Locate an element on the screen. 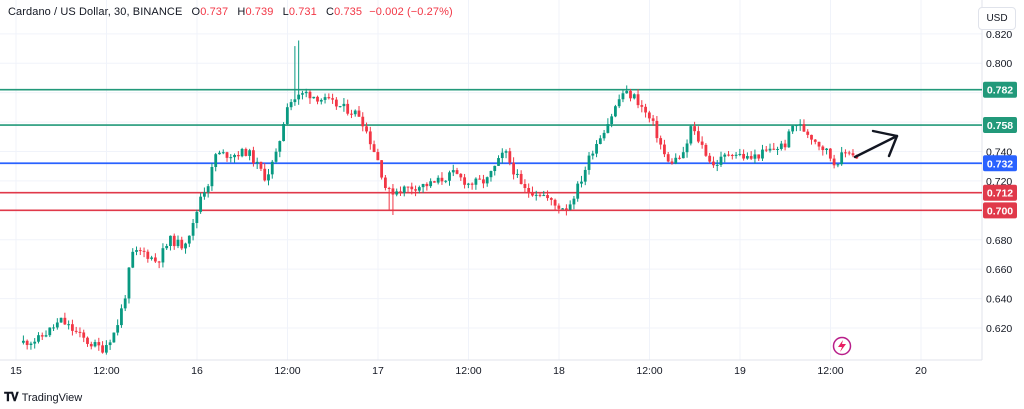 The width and height of the screenshot is (1024, 409). brand-name: TradingView is located at coordinates (52, 397).